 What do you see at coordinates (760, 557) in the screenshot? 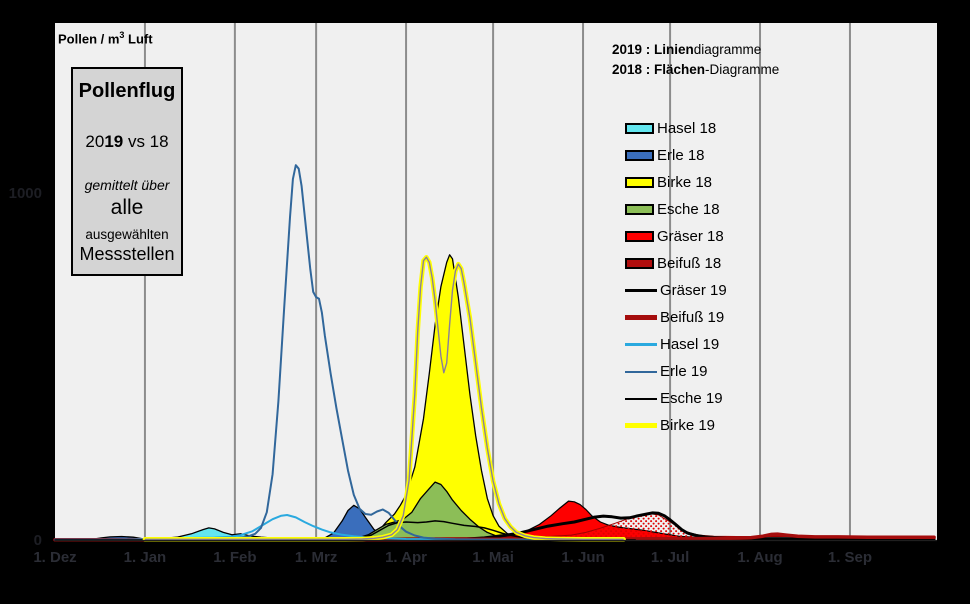
I see `x-tick-label: 1. Aug` at bounding box center [760, 557].